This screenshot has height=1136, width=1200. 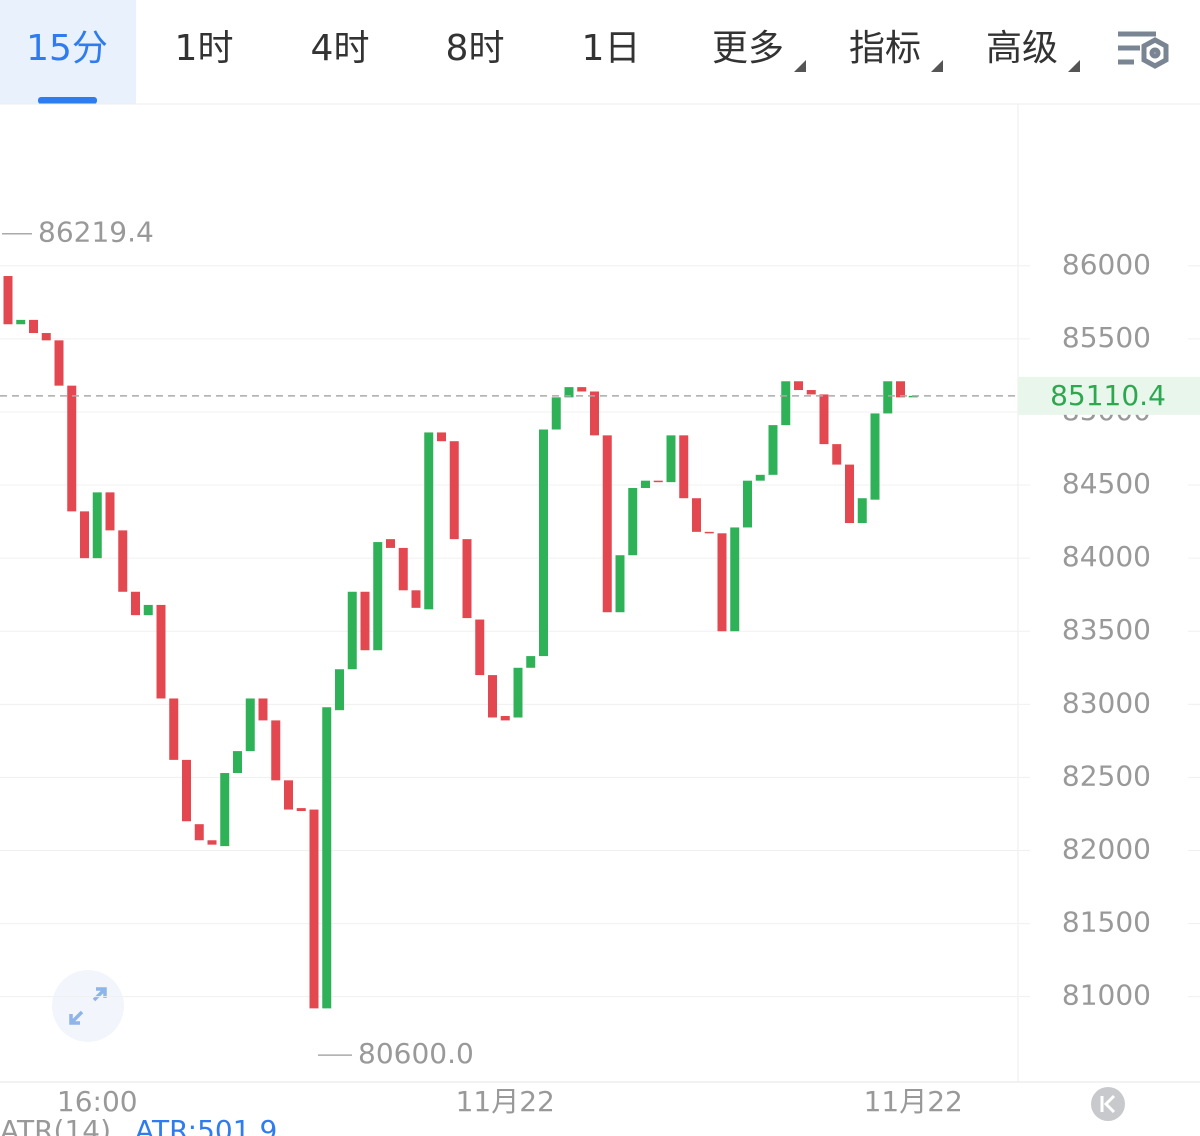 What do you see at coordinates (1106, 556) in the screenshot?
I see `y-tick-label: 84000` at bounding box center [1106, 556].